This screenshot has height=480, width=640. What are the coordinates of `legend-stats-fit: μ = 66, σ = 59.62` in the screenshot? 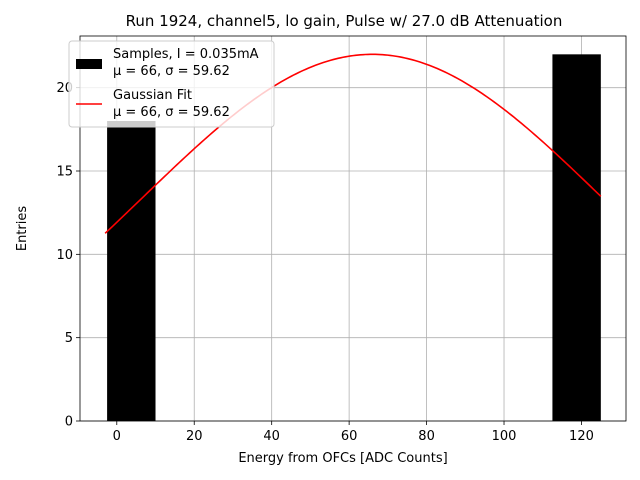 It's located at (171, 112).